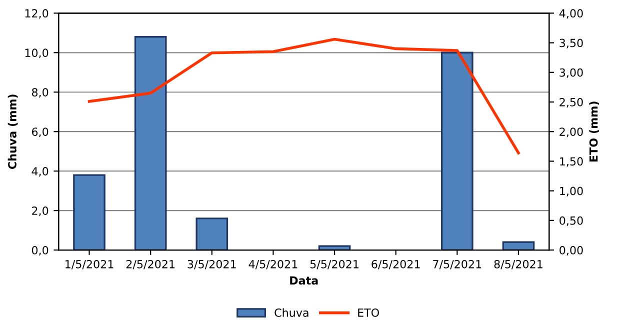  Describe the element at coordinates (396, 265) in the screenshot. I see `x-tick-label: 6/5/2021` at that location.